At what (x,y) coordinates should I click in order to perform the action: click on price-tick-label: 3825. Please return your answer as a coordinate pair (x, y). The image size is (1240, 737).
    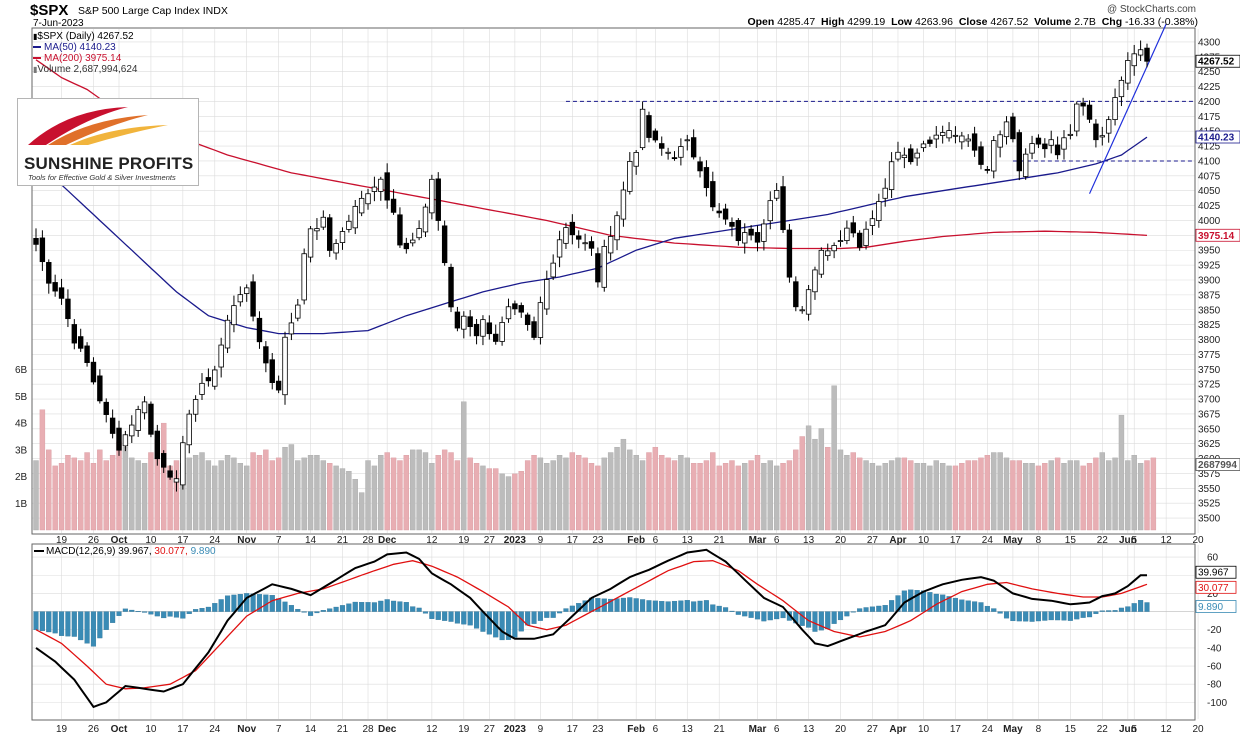
    Looking at the image, I should click on (1209, 325).